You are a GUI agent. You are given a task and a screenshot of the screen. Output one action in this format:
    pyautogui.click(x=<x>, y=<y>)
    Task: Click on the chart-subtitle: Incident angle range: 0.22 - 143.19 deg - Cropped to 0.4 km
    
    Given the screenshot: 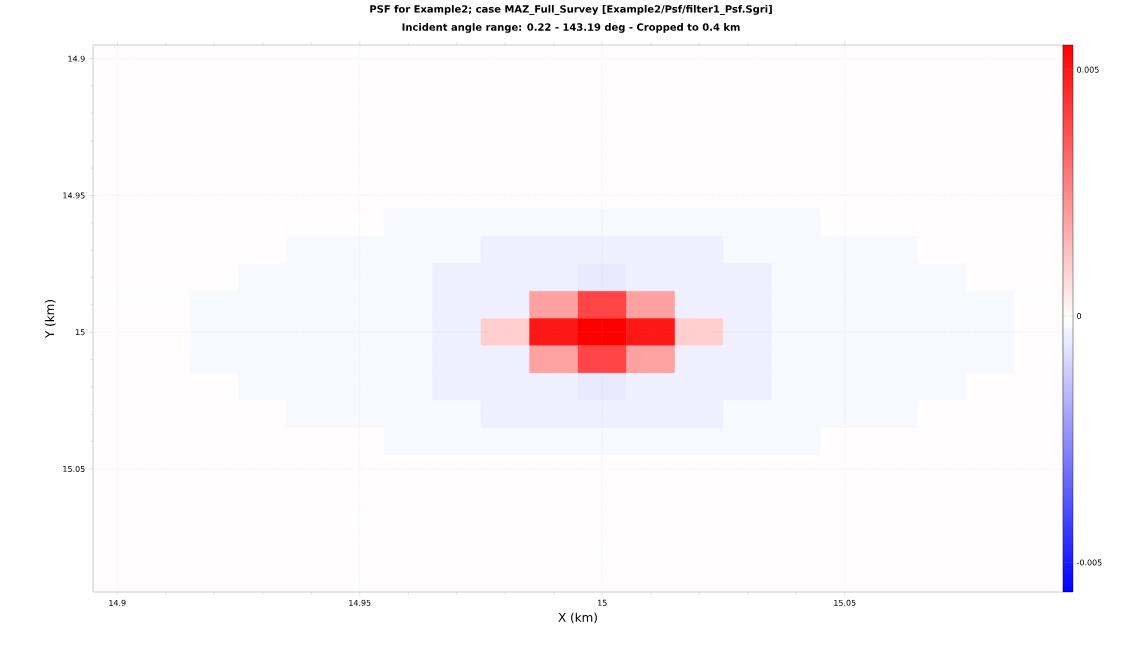 What is the action you would take?
    pyautogui.click(x=571, y=28)
    